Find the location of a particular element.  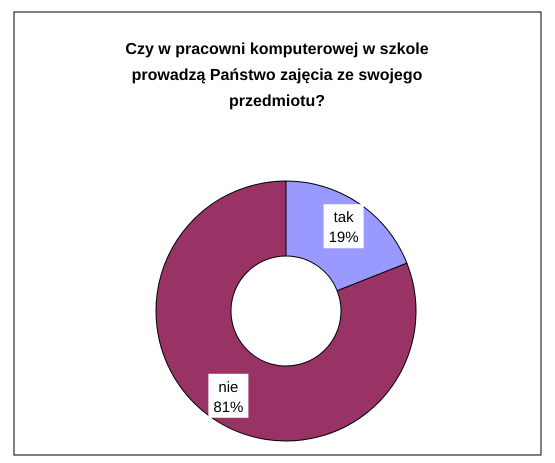

chart-title: Czy w pracowni komputerowej w szkole prowadzą Państwo zajęcia ze swojego przedmiotu? is located at coordinates (277, 75).